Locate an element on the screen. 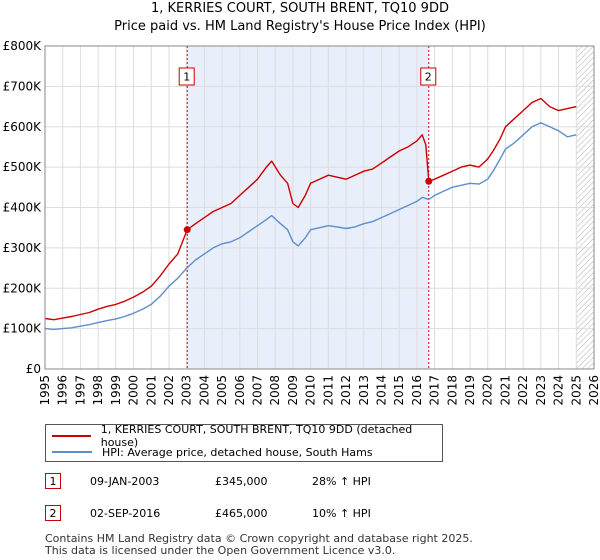  x-tick-label: 1995 is located at coordinates (45, 390).